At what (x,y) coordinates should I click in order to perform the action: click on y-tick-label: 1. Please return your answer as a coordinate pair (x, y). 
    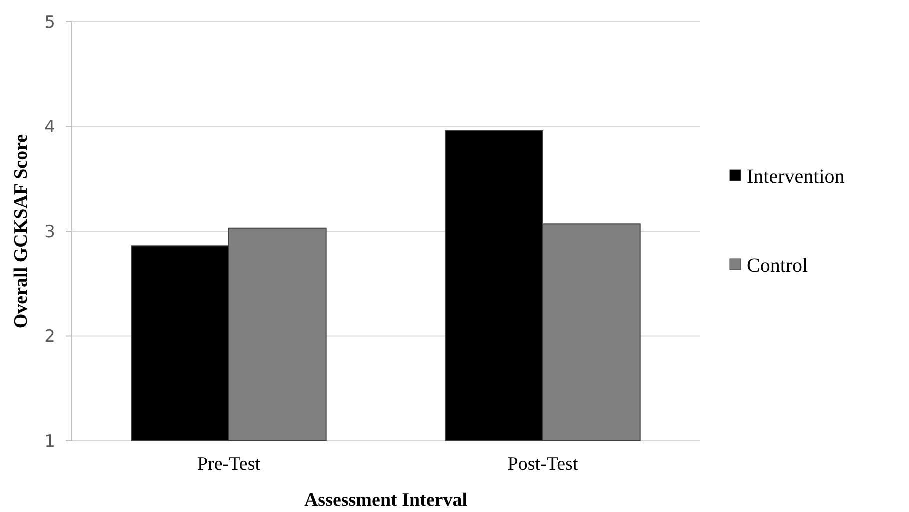
    Looking at the image, I should click on (50, 442).